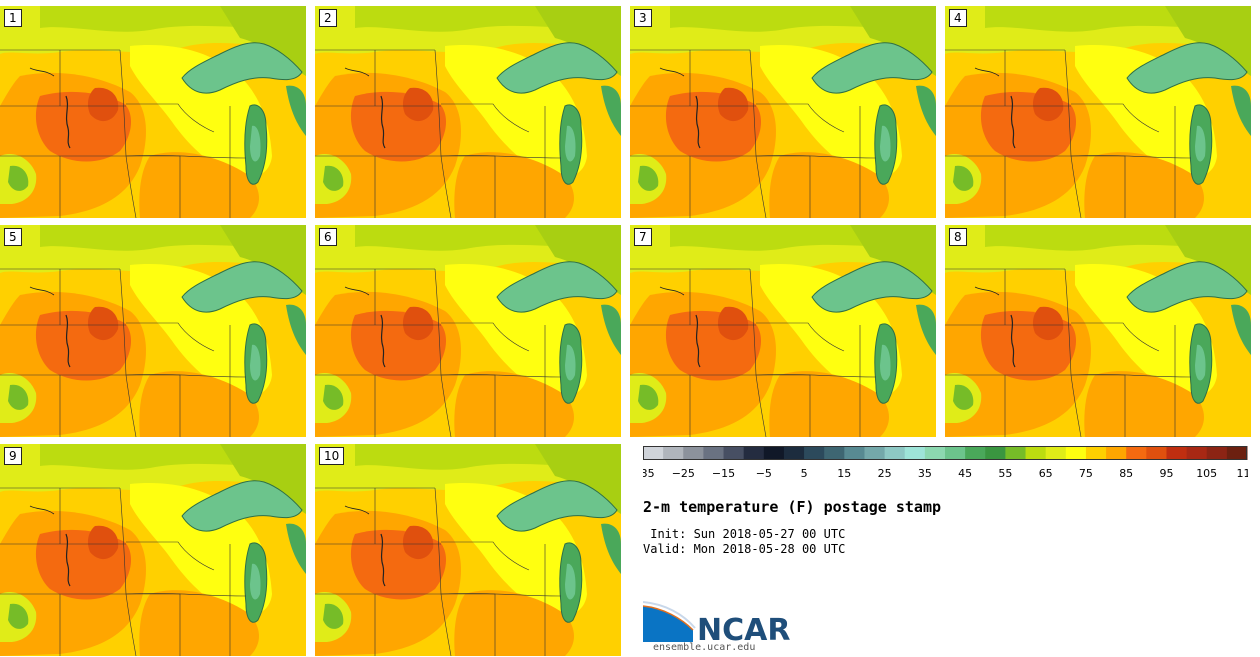  What do you see at coordinates (945, 463) in the screenshot?
I see `colorbar: −35 −25 −15 −5 5 15 25 35 45 55 65 75 85 95 105 115` at bounding box center [945, 463].